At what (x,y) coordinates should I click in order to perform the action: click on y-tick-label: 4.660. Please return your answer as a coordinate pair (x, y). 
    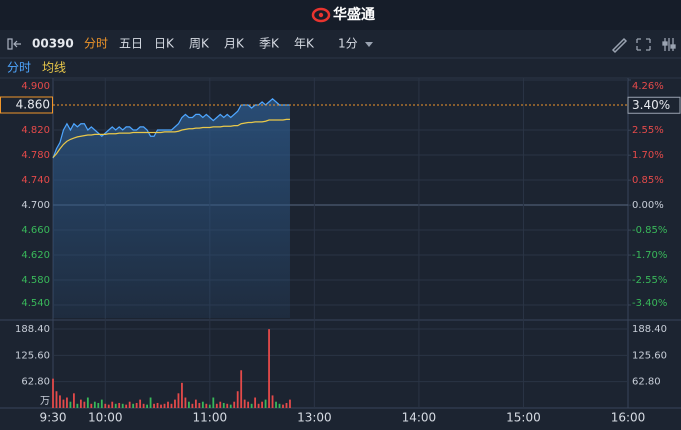
    Looking at the image, I should click on (35, 230).